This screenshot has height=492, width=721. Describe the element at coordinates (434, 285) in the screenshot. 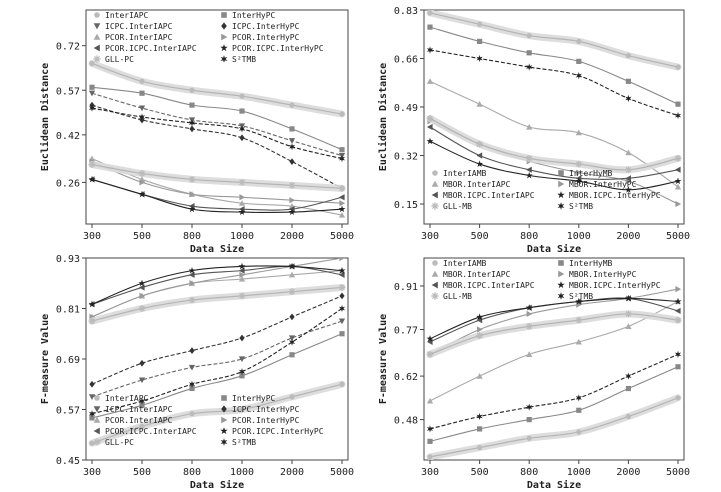

I see `bottom-right-legend-marker-mbor-icpc-interiapc` at that location.